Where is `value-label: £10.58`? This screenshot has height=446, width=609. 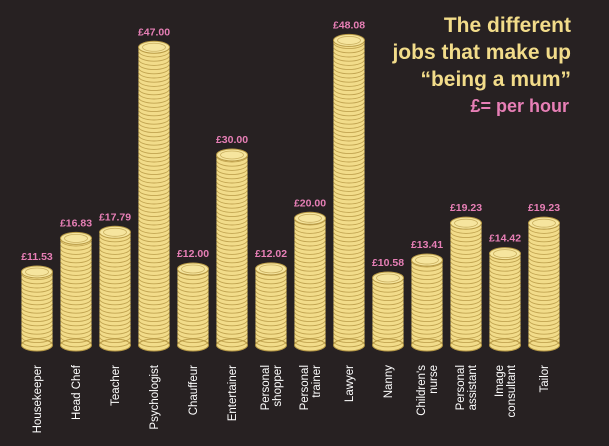
value-label: £10.58 is located at coordinates (388, 263).